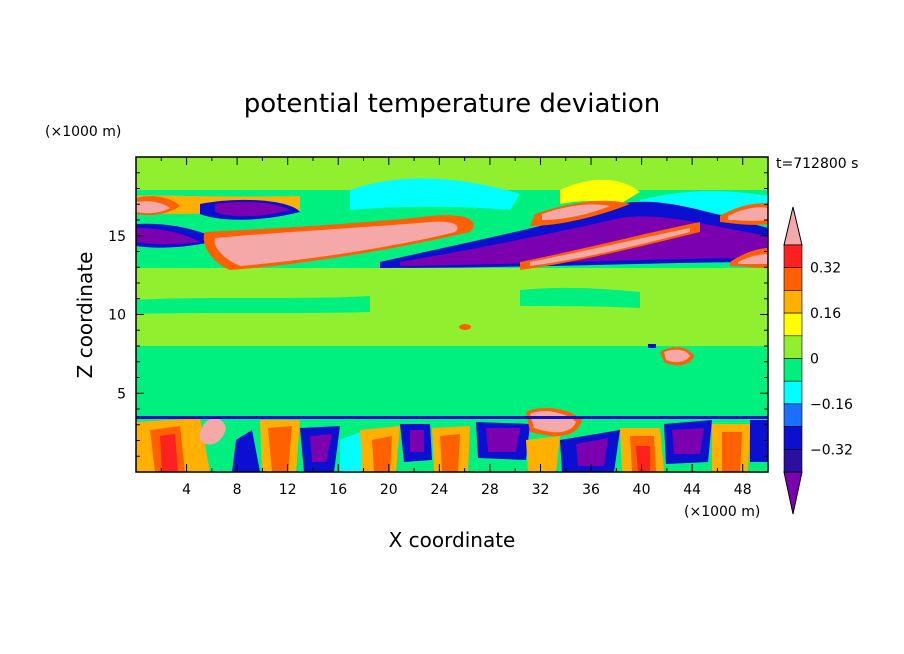 The width and height of the screenshot is (904, 654). What do you see at coordinates (793, 493) in the screenshot?
I see `colorbar-extend-bottom` at bounding box center [793, 493].